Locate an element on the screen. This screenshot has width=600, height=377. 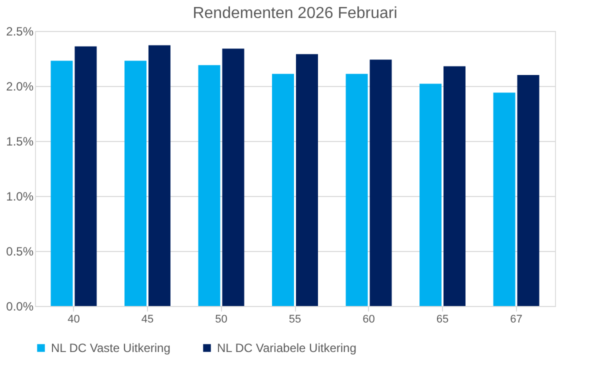
legend-label: NL DC Vaste Uitkering is located at coordinates (110, 348).